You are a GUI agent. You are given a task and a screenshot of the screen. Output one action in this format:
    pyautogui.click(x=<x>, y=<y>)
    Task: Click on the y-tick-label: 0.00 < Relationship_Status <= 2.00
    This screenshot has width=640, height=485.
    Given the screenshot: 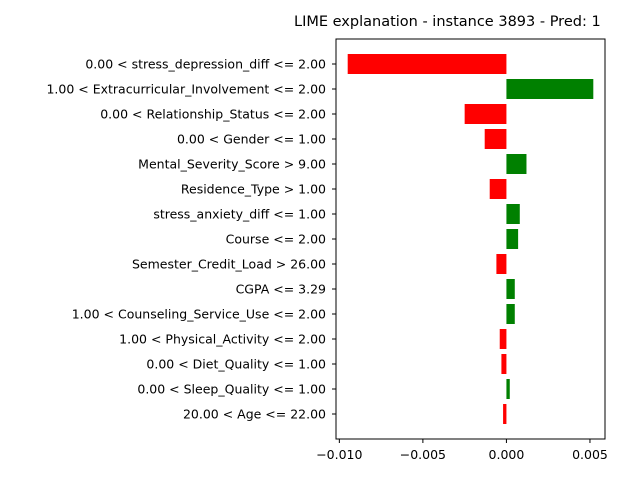 What is the action you would take?
    pyautogui.click(x=213, y=114)
    